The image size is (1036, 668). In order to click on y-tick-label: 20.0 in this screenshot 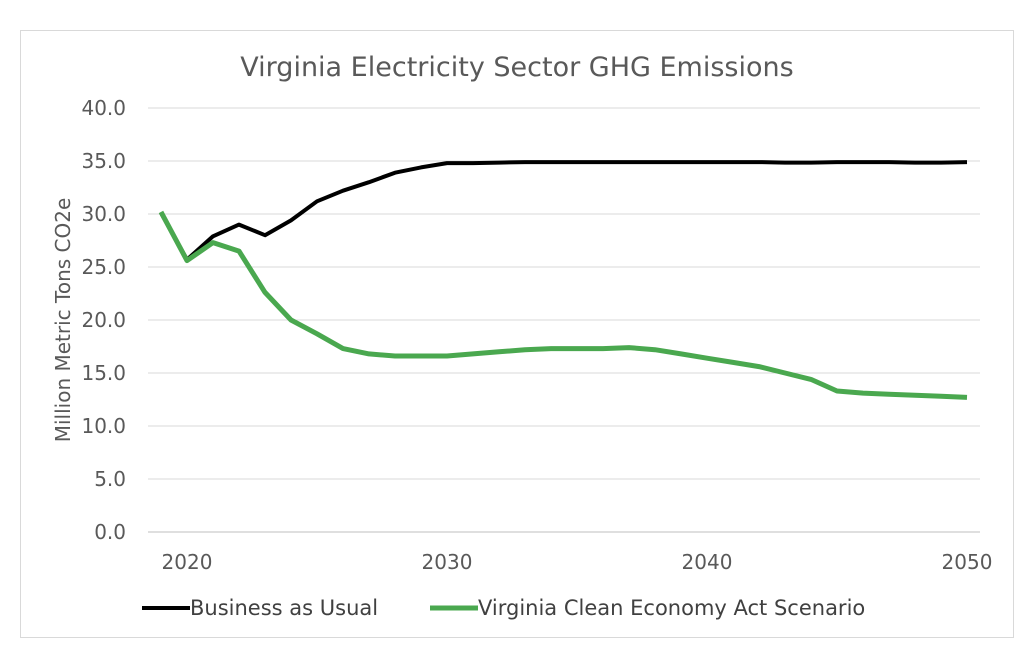, I will do `click(103, 320)`.